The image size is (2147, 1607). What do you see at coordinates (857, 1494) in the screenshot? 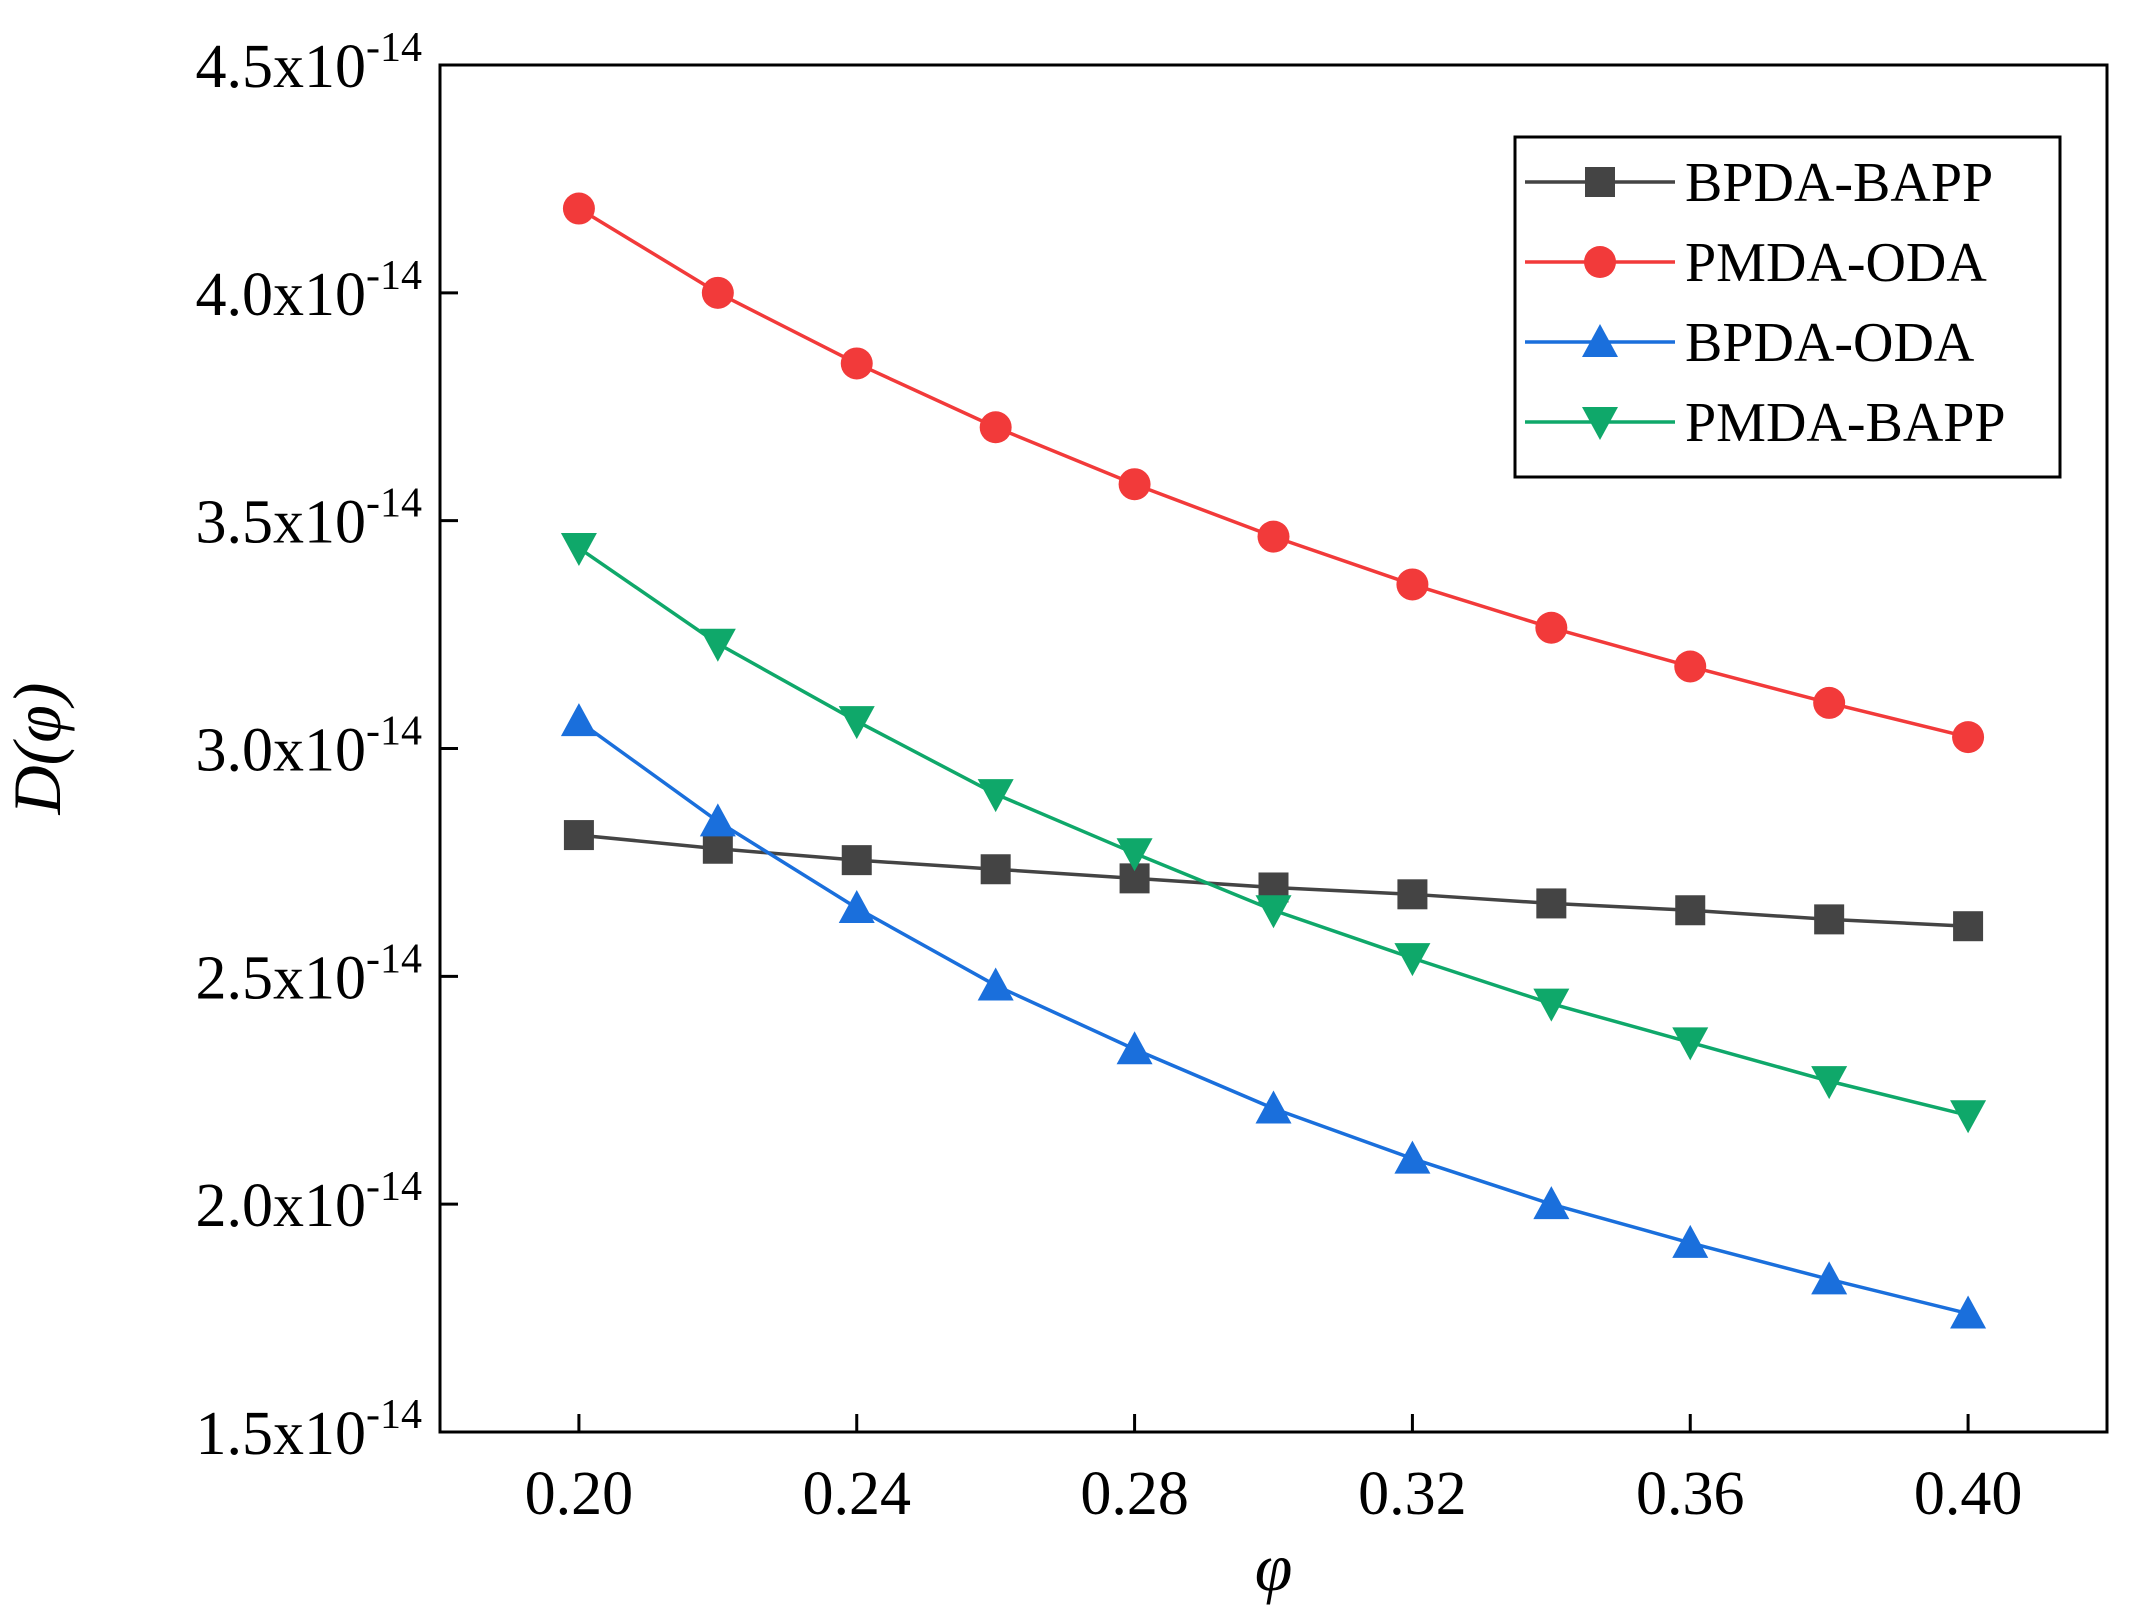
I see `x-tick-label: 0.24` at bounding box center [857, 1494].